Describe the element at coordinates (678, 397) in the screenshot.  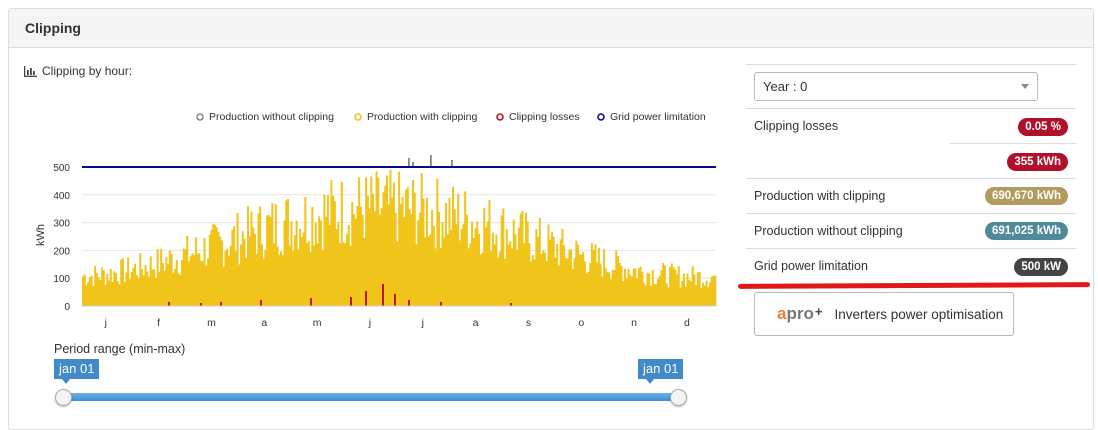
I see `range-slider-max-handle` at that location.